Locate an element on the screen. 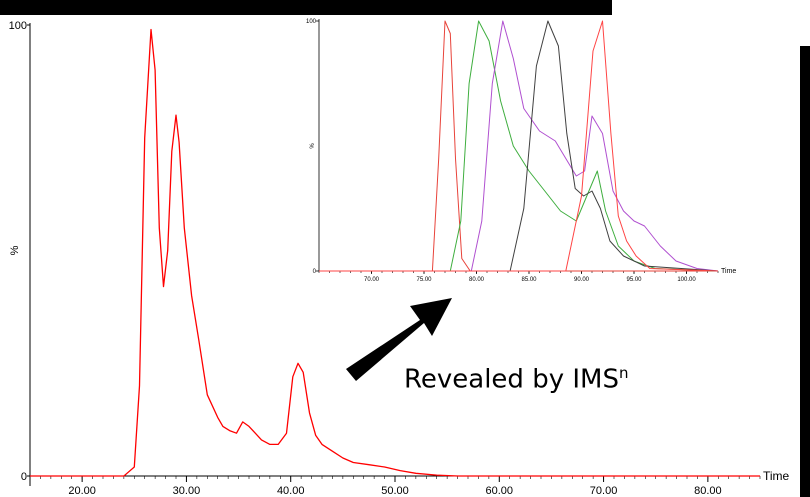 This screenshot has height=497, width=810. arrow-annotation is located at coordinates (399, 339).